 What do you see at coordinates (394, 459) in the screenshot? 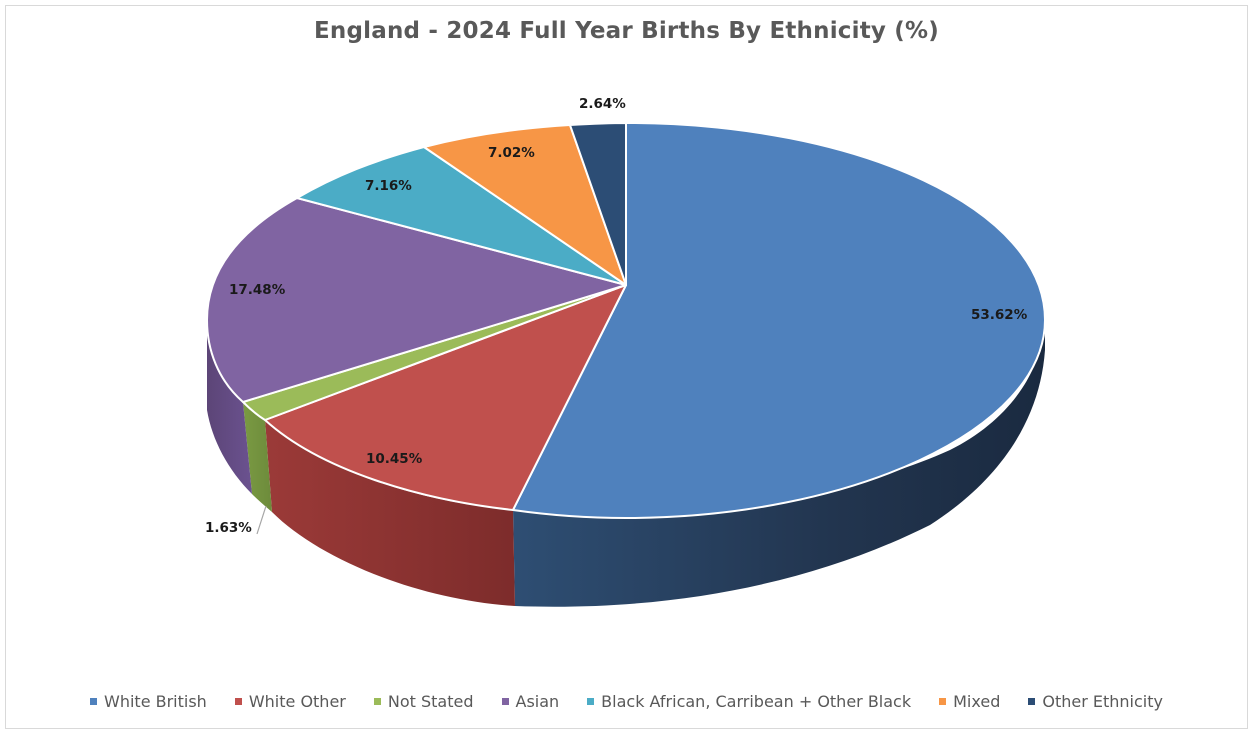
I see `data-label-white-other: 10.45%` at bounding box center [394, 459].